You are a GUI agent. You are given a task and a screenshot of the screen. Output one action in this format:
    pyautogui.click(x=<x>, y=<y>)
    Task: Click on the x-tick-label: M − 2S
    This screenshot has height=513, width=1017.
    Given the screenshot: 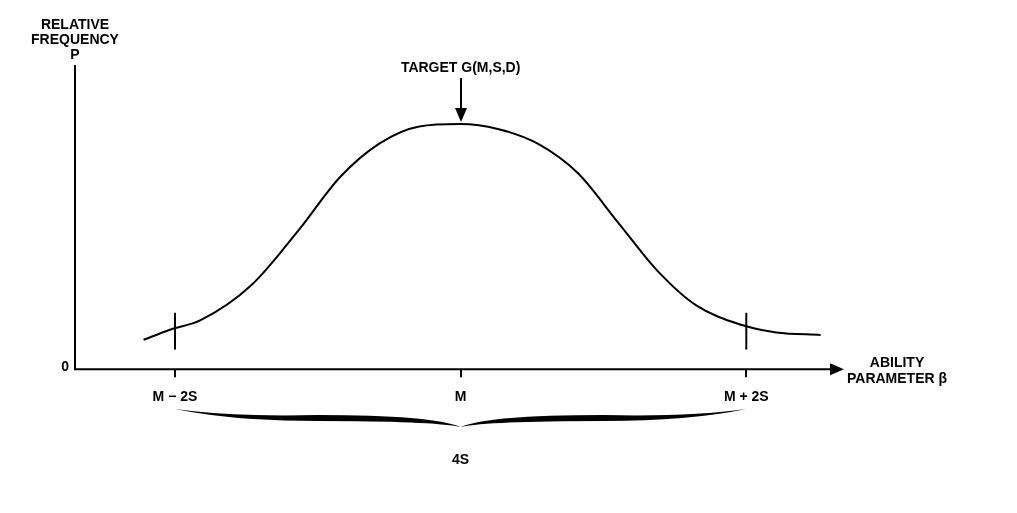 What is the action you would take?
    pyautogui.click(x=175, y=396)
    